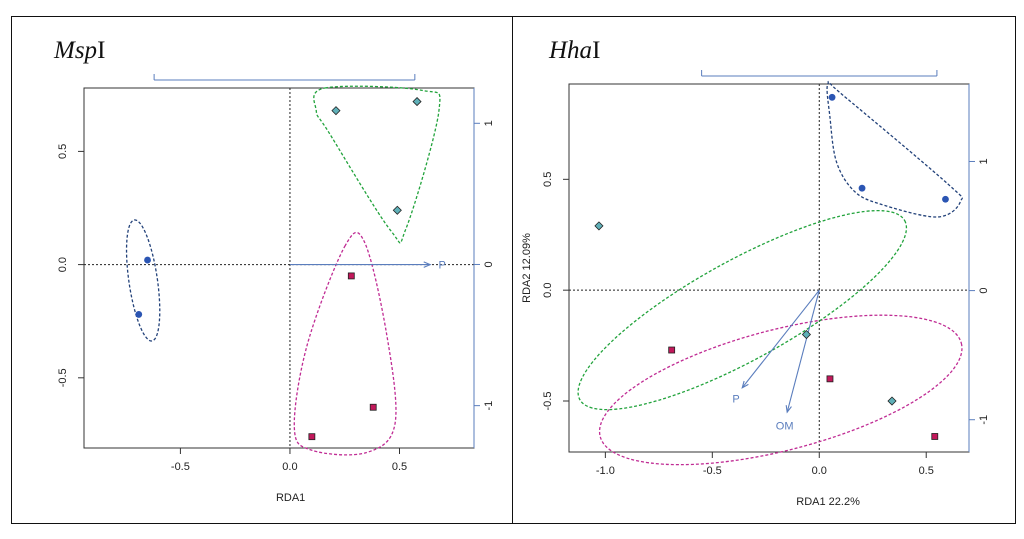 The width and height of the screenshot is (1024, 539). I want to click on hha-arrow-om, so click(803, 351).